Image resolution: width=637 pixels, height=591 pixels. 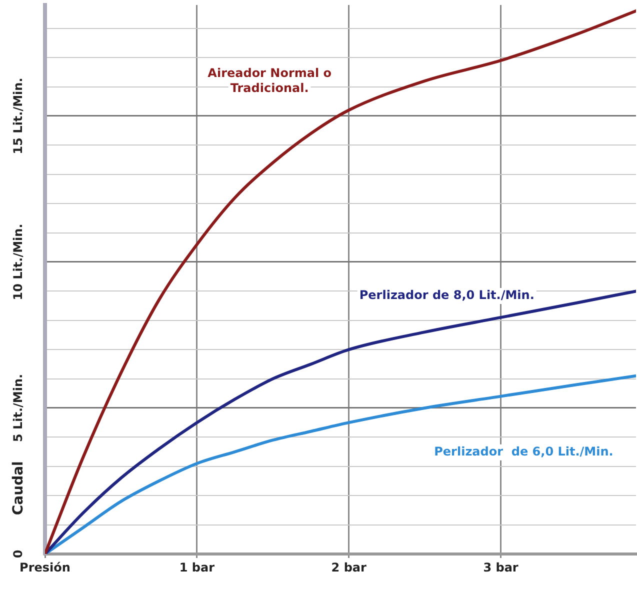 What do you see at coordinates (18, 488) in the screenshot?
I see `y-axis-title: Caudal` at bounding box center [18, 488].